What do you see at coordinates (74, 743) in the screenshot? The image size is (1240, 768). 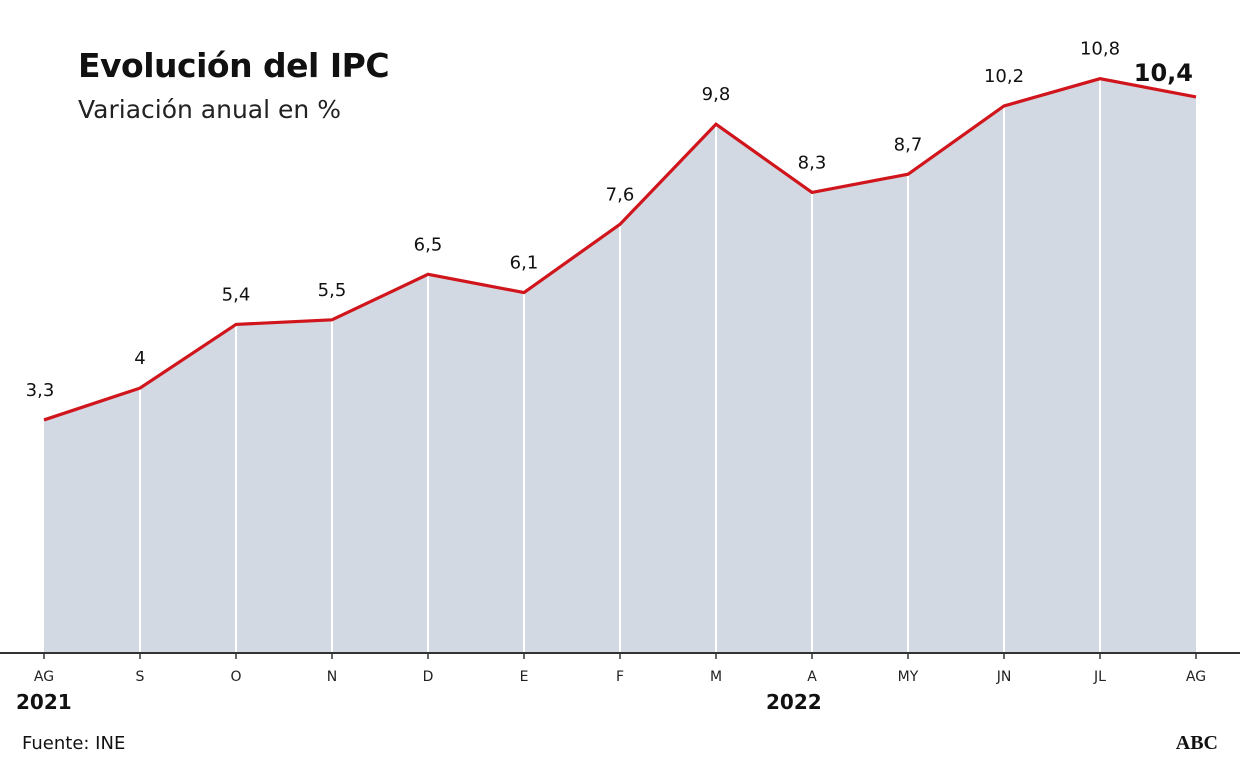 I see `source-note: Fuente: INE` at bounding box center [74, 743].